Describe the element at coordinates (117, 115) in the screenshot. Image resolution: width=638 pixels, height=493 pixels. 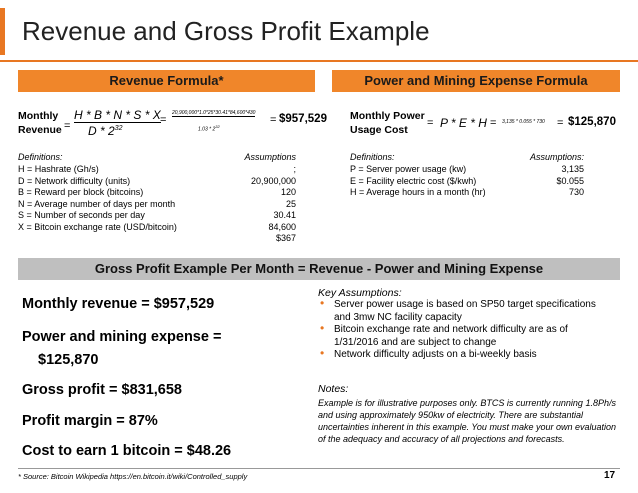
I see `formula-numerator: H * B * N * S * X` at that location.